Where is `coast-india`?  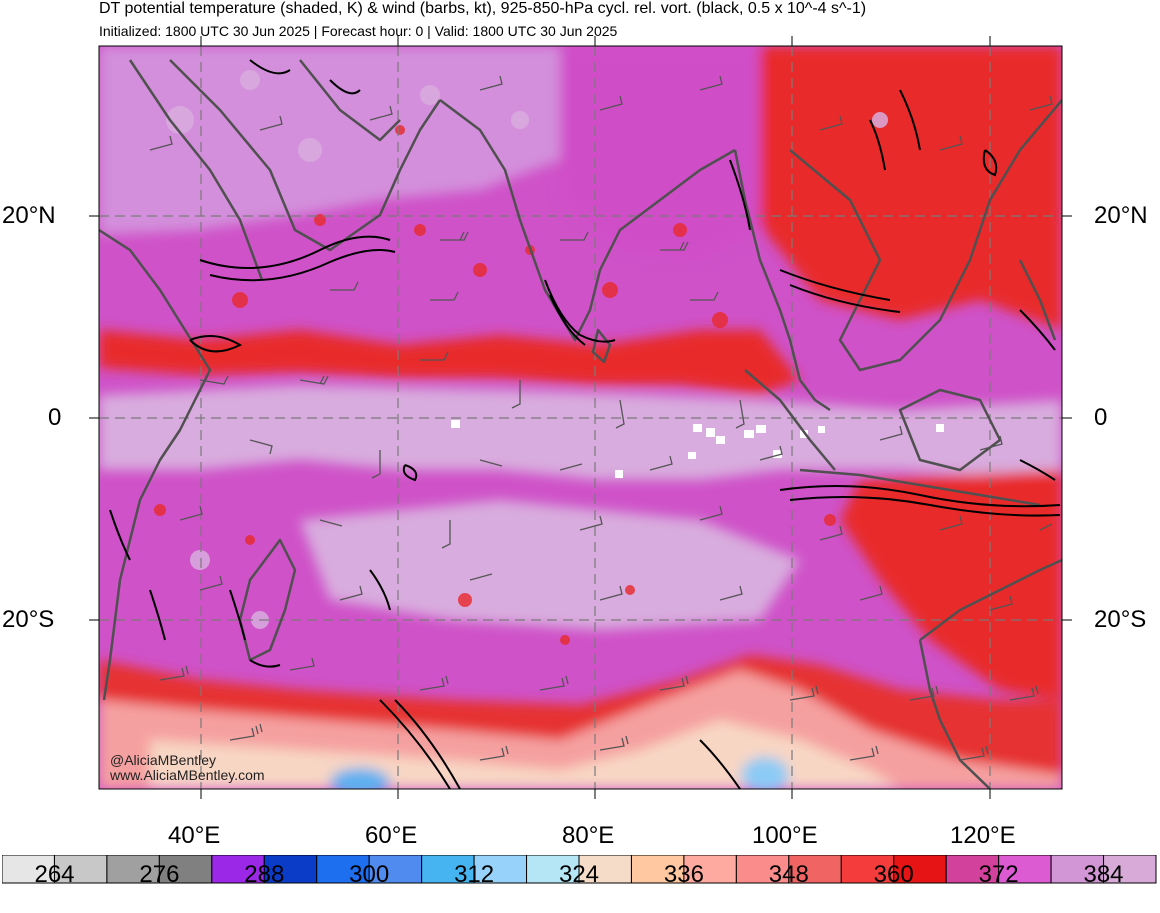 coast-india is located at coordinates (587, 220).